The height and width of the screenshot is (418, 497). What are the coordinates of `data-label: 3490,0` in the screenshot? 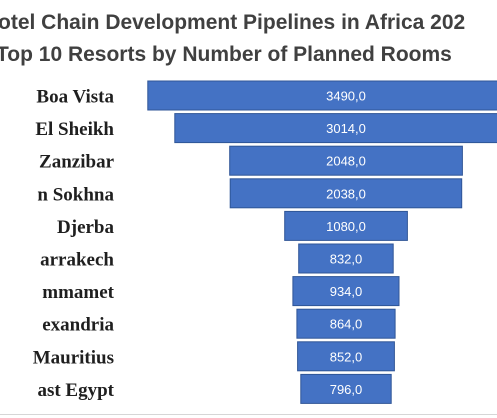 It's located at (346, 96).